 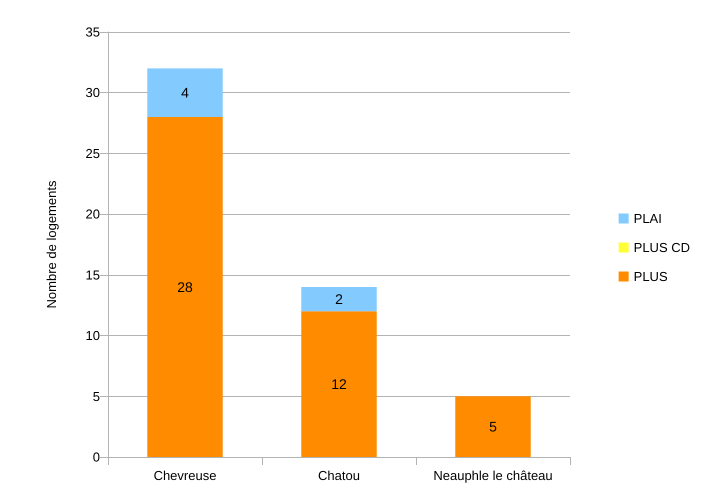 I want to click on legend-label: PLUS CD, so click(x=662, y=247).